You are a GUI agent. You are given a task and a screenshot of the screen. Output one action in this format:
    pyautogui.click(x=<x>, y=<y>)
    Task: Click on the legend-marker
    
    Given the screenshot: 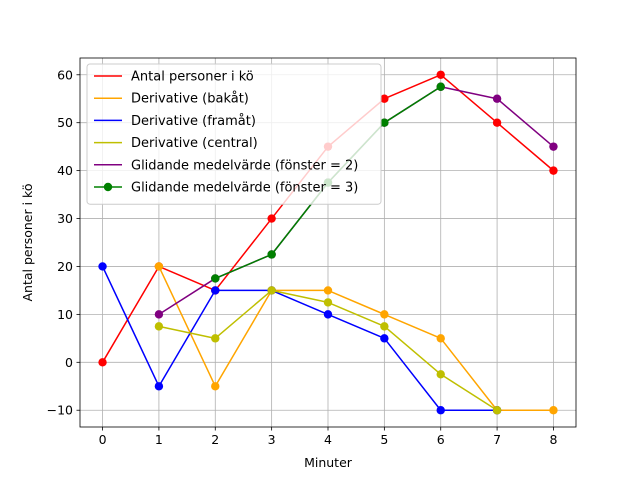 What is the action you would take?
    pyautogui.click(x=108, y=187)
    